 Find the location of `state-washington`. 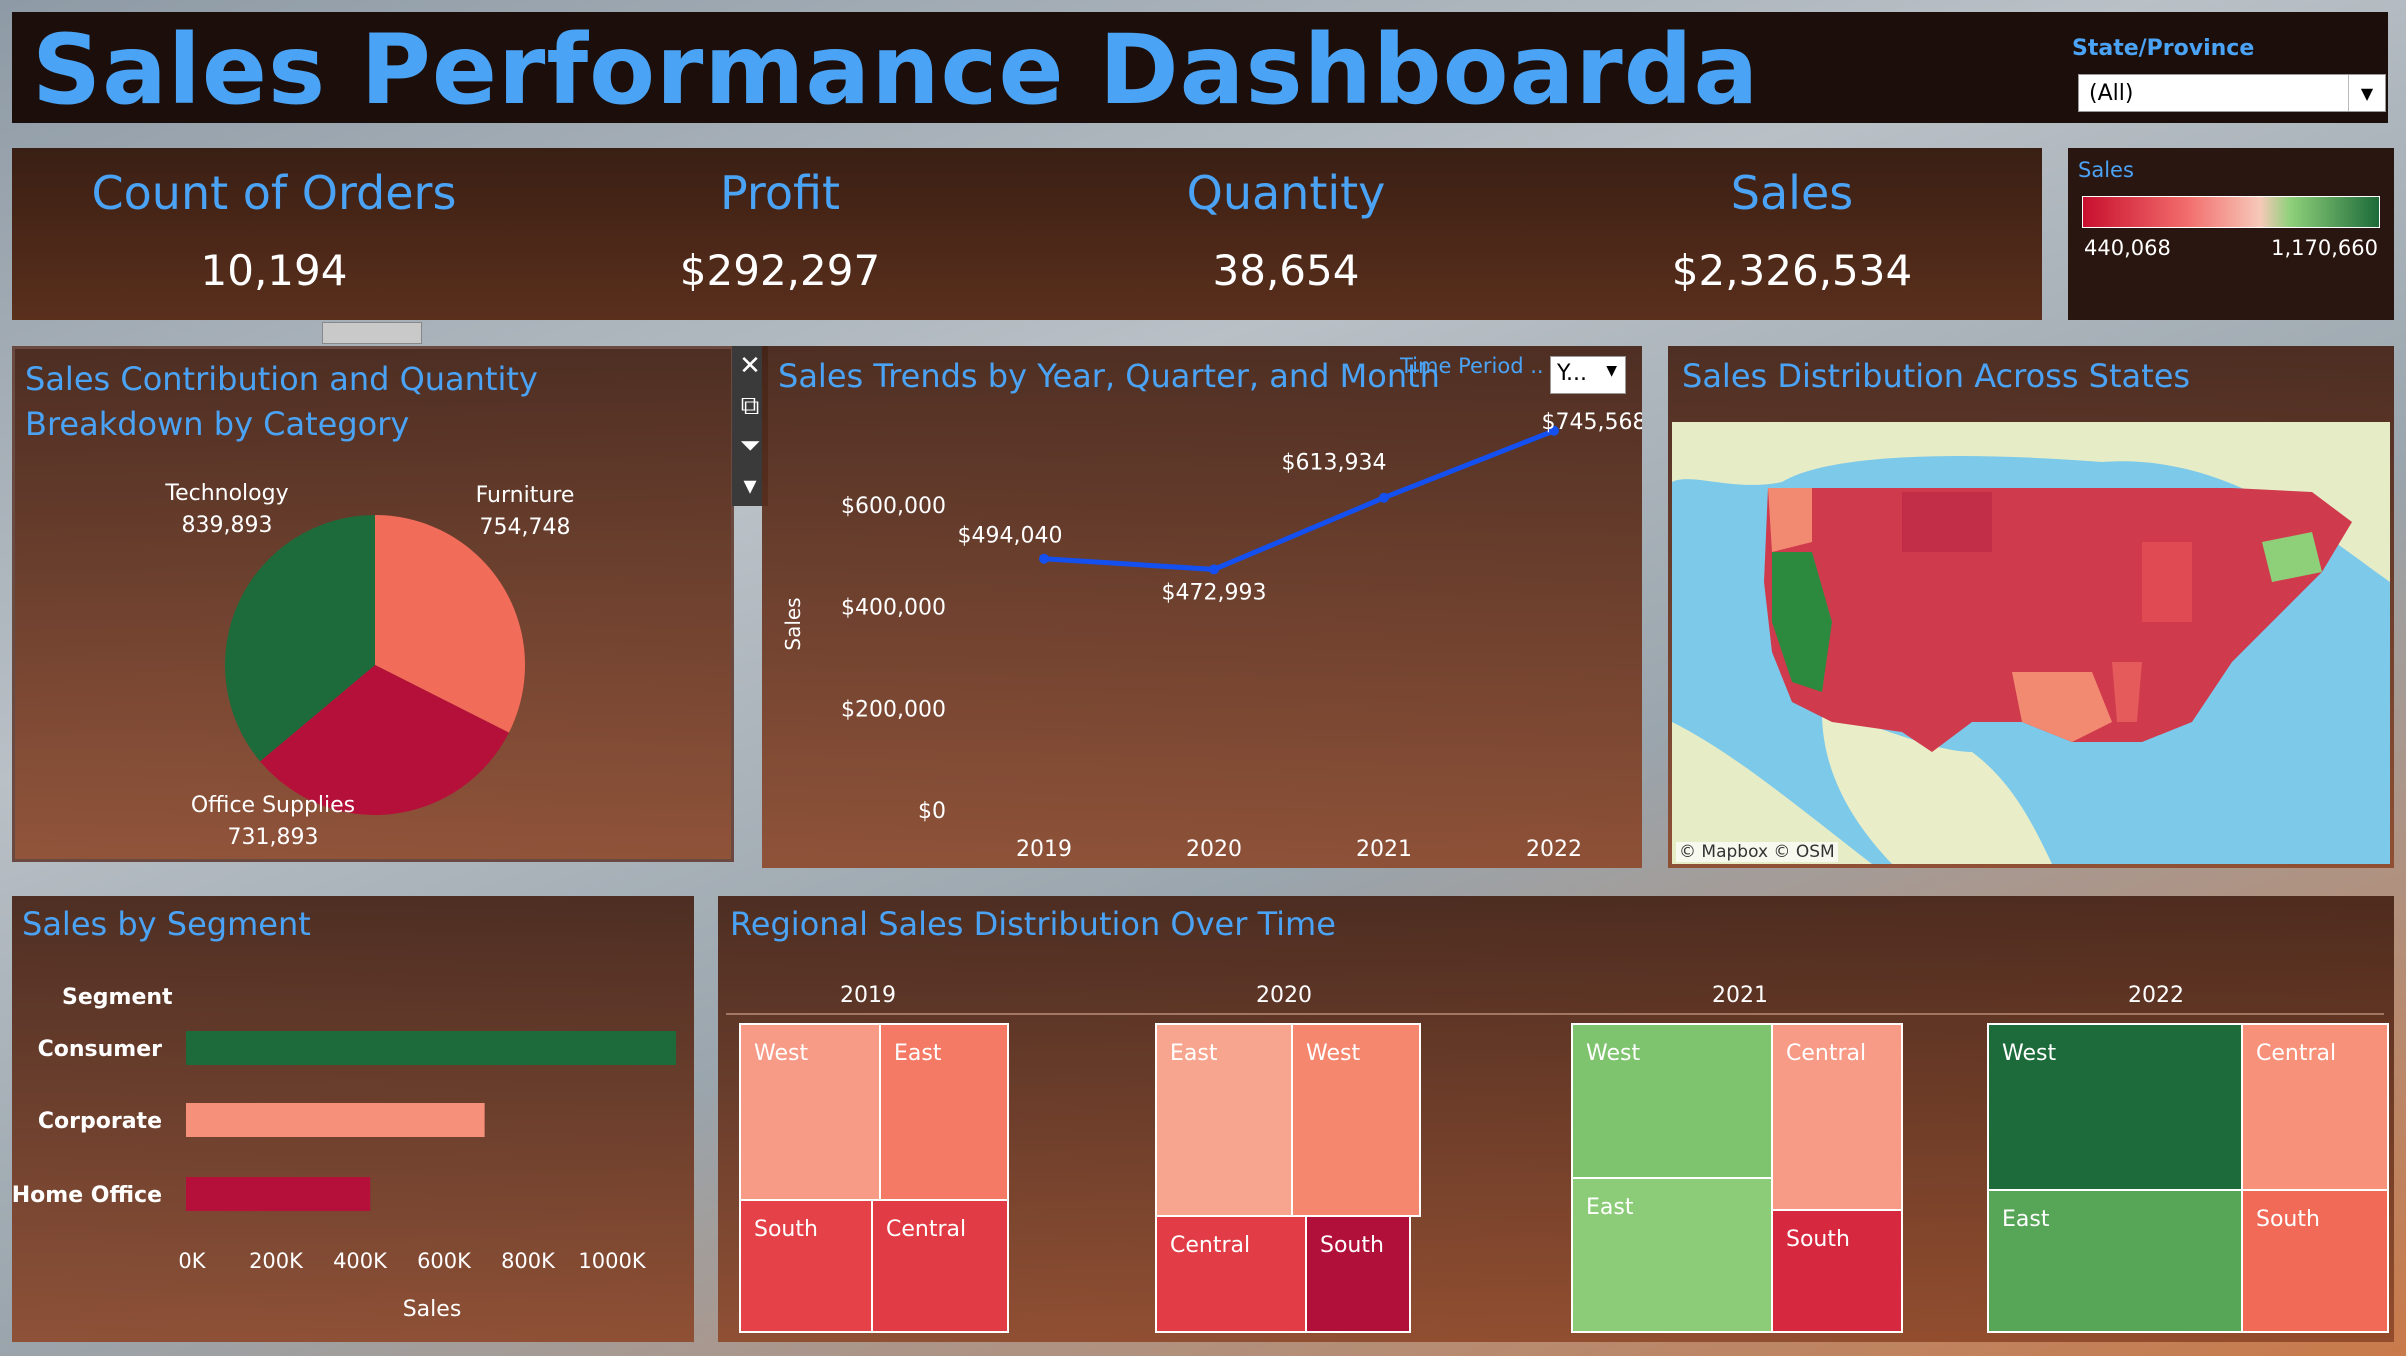

state-washington is located at coordinates (1790, 520).